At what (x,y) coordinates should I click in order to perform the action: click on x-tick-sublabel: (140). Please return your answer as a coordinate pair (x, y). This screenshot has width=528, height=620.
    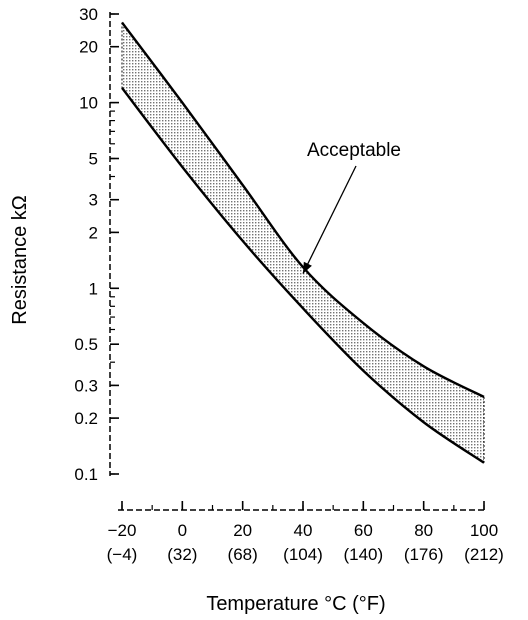
    Looking at the image, I should click on (363, 554).